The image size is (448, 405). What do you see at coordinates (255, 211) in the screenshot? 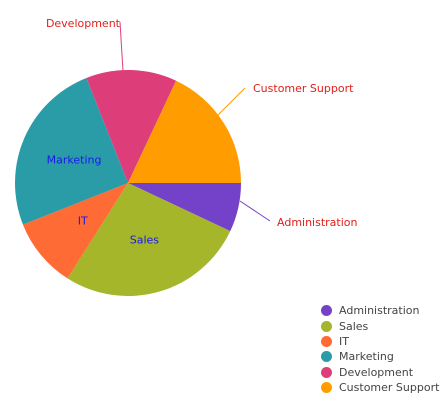
I see `pie-leader-administration` at bounding box center [255, 211].